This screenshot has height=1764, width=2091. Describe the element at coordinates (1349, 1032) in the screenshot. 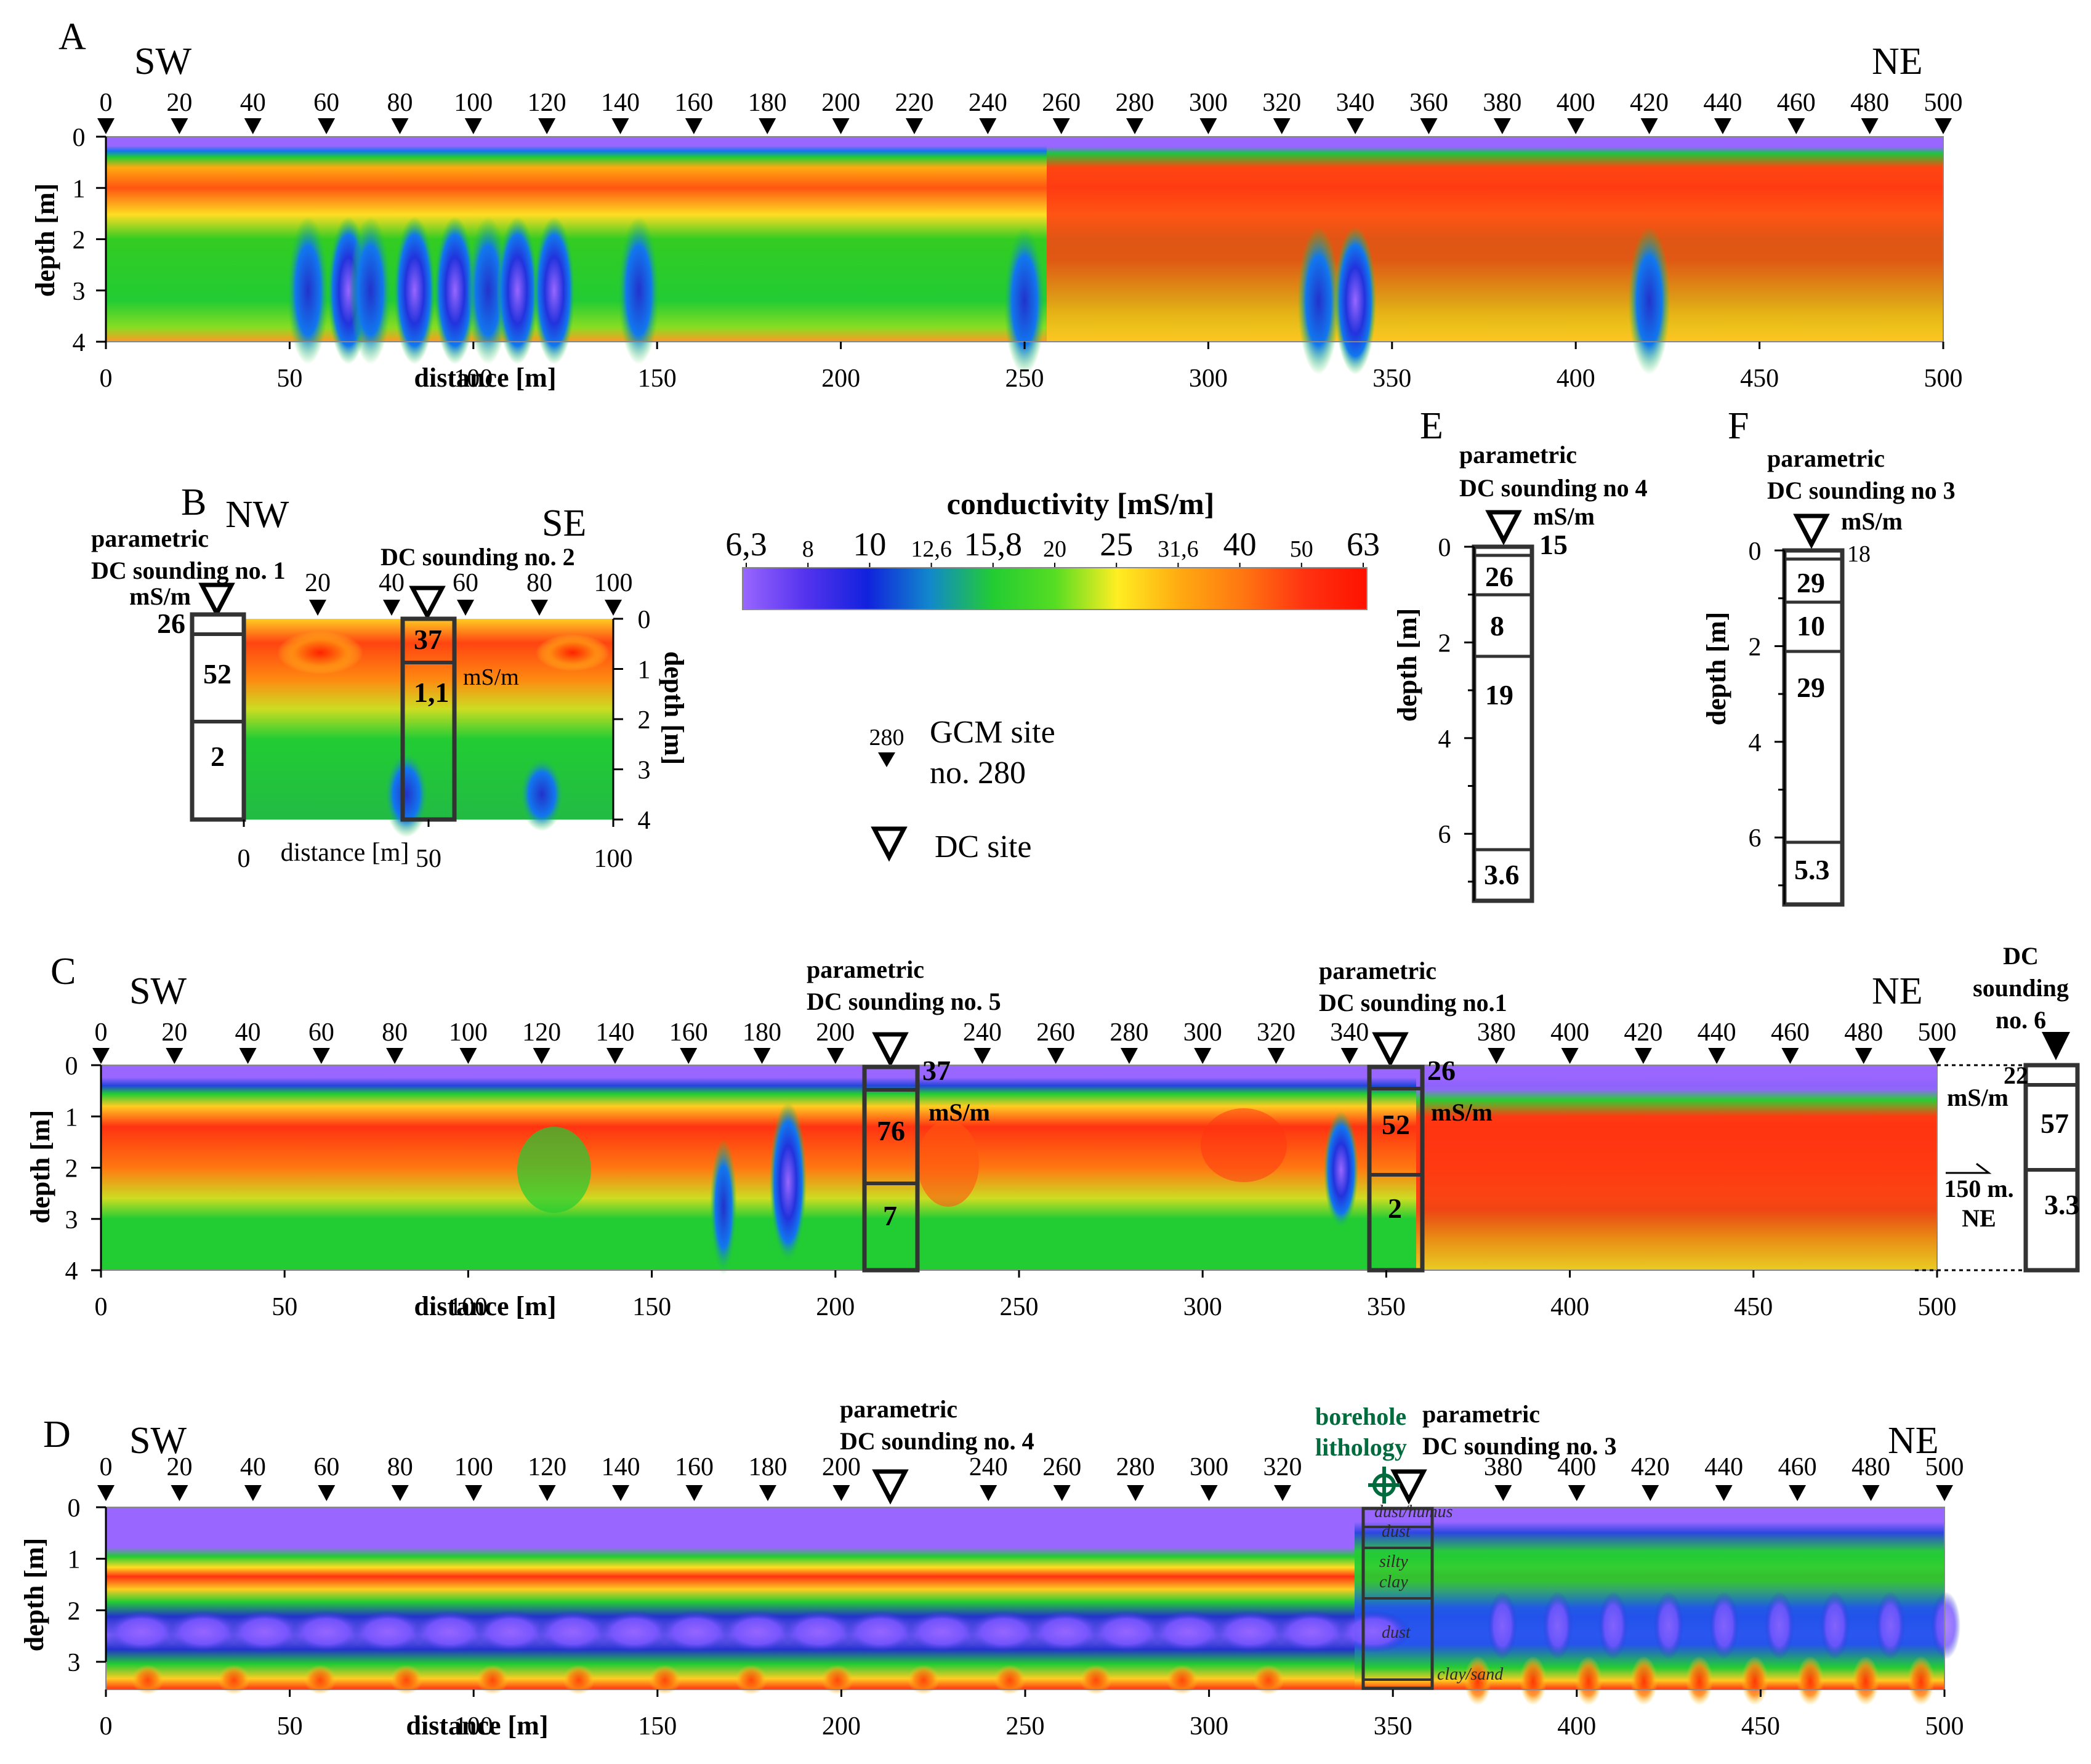

I see `panel-c-site-label: 340` at that location.